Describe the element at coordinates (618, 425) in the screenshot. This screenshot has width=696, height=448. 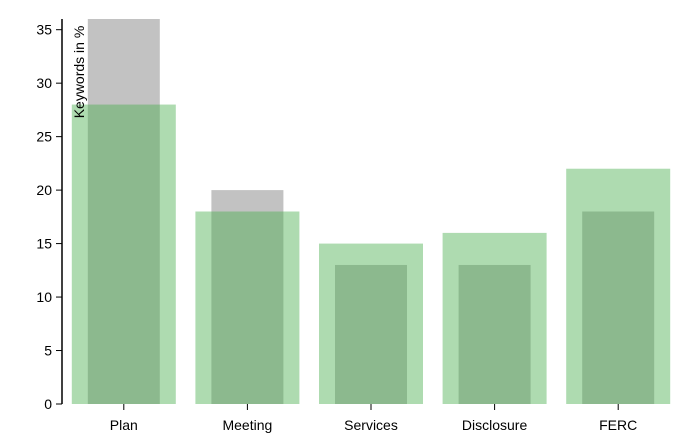
I see `x-tick-label: FERC` at that location.